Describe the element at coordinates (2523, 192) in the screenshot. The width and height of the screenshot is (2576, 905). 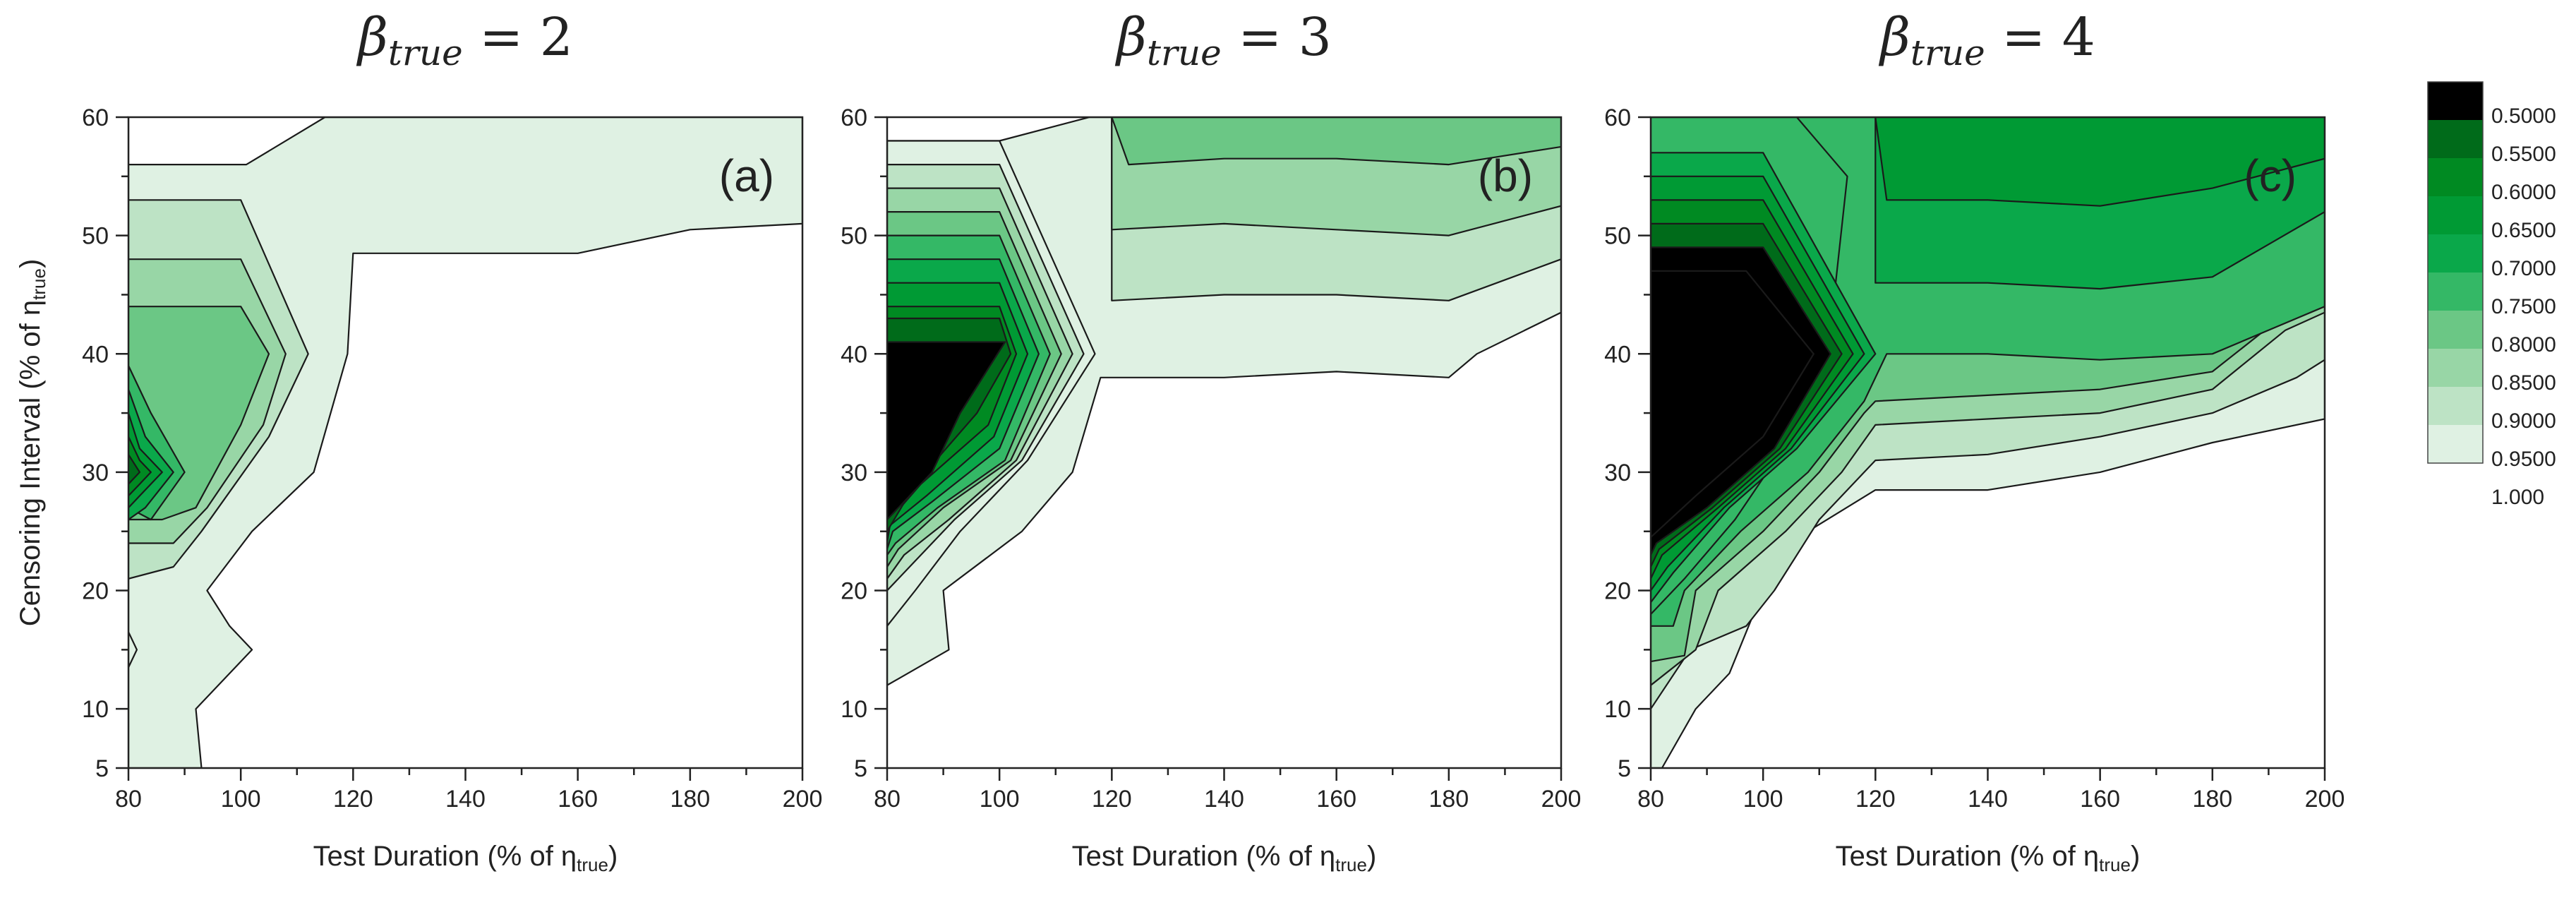
I see `colorbar-label: 0.6000` at that location.